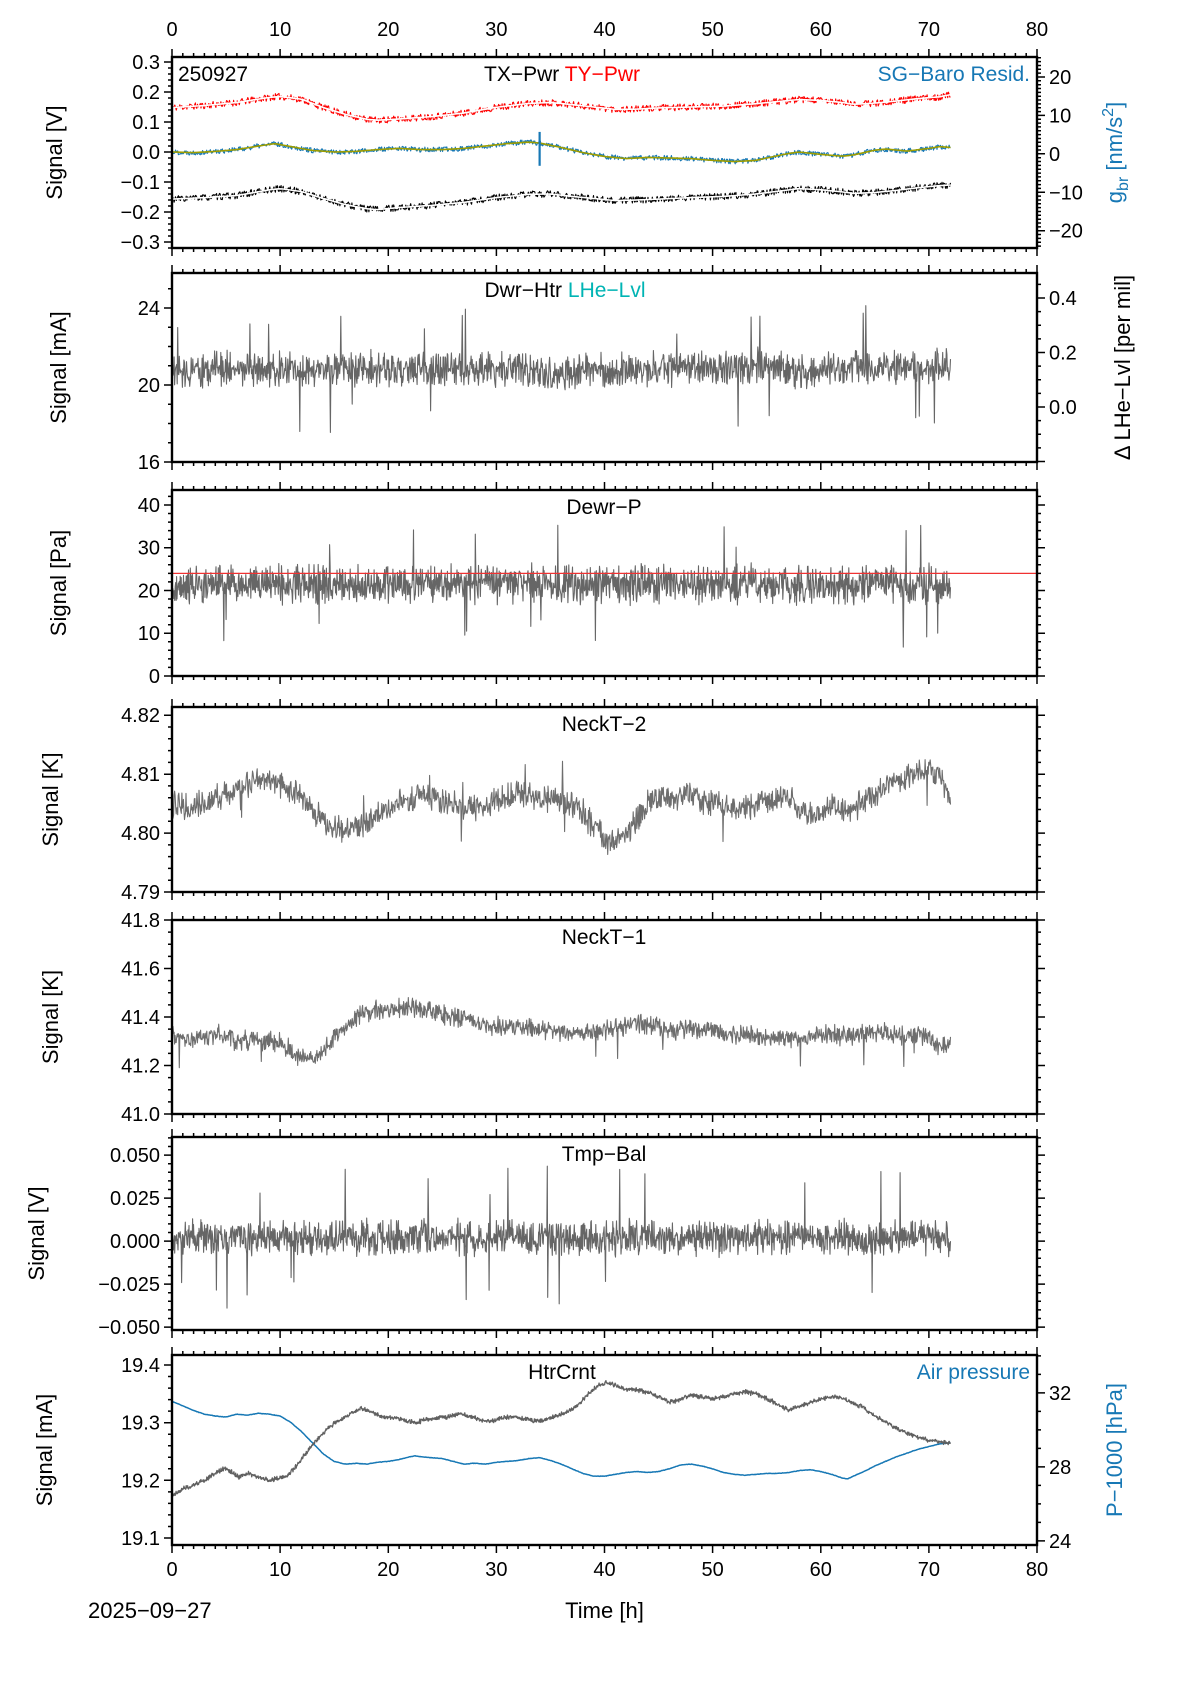 The width and height of the screenshot is (1190, 1684). Describe the element at coordinates (213, 74) in the screenshot. I see `panel-legend: 250927` at that location.